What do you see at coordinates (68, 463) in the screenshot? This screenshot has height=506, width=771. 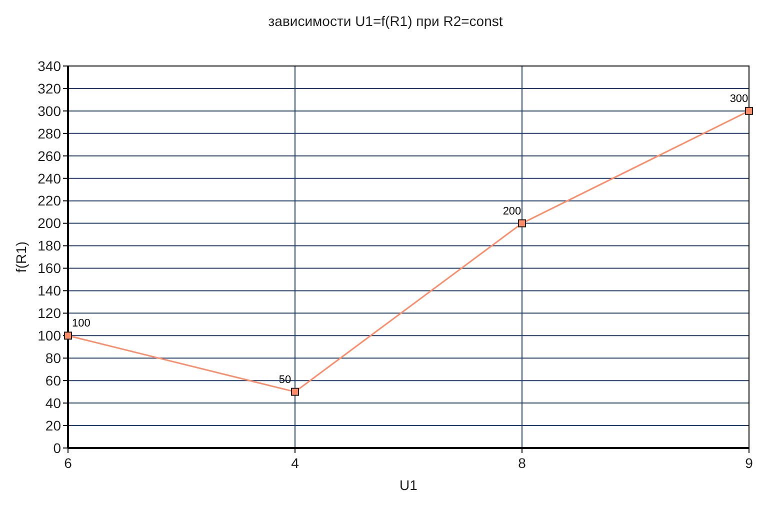 I see `x-tick-label: 6` at bounding box center [68, 463].